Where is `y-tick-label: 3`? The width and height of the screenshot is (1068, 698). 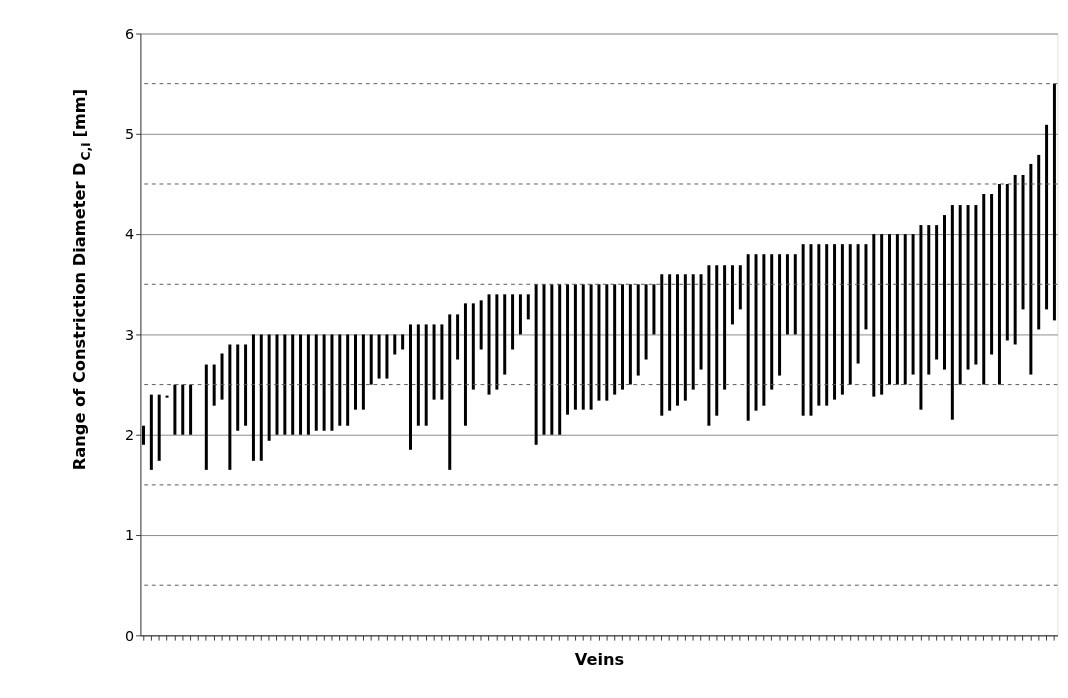
y-tick-label: 3 is located at coordinates (130, 334).